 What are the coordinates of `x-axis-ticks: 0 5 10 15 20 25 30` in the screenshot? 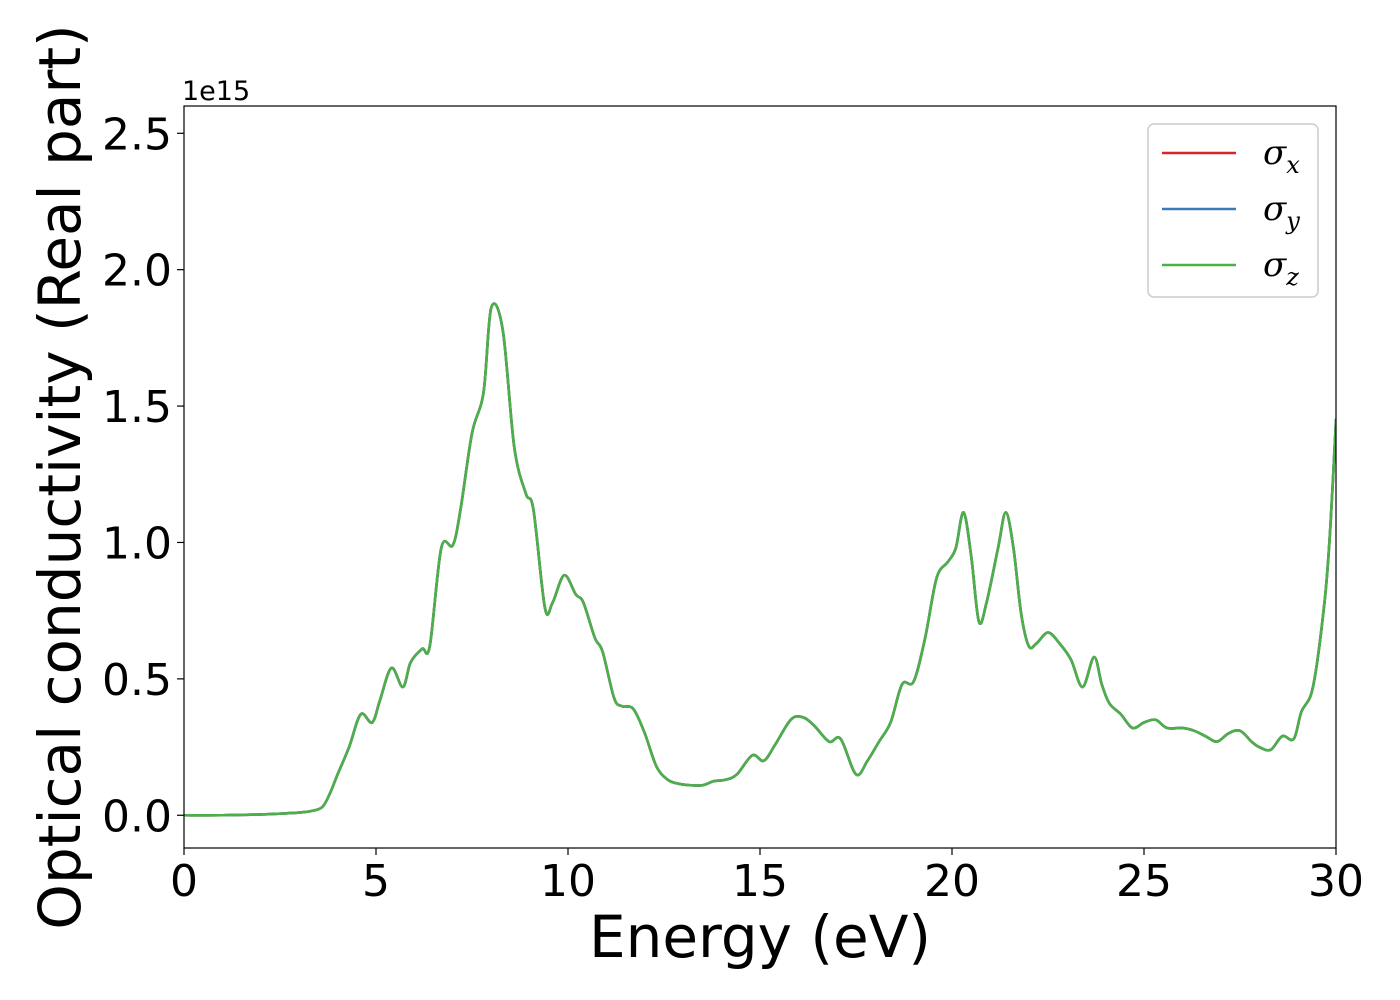 It's located at (767, 877).